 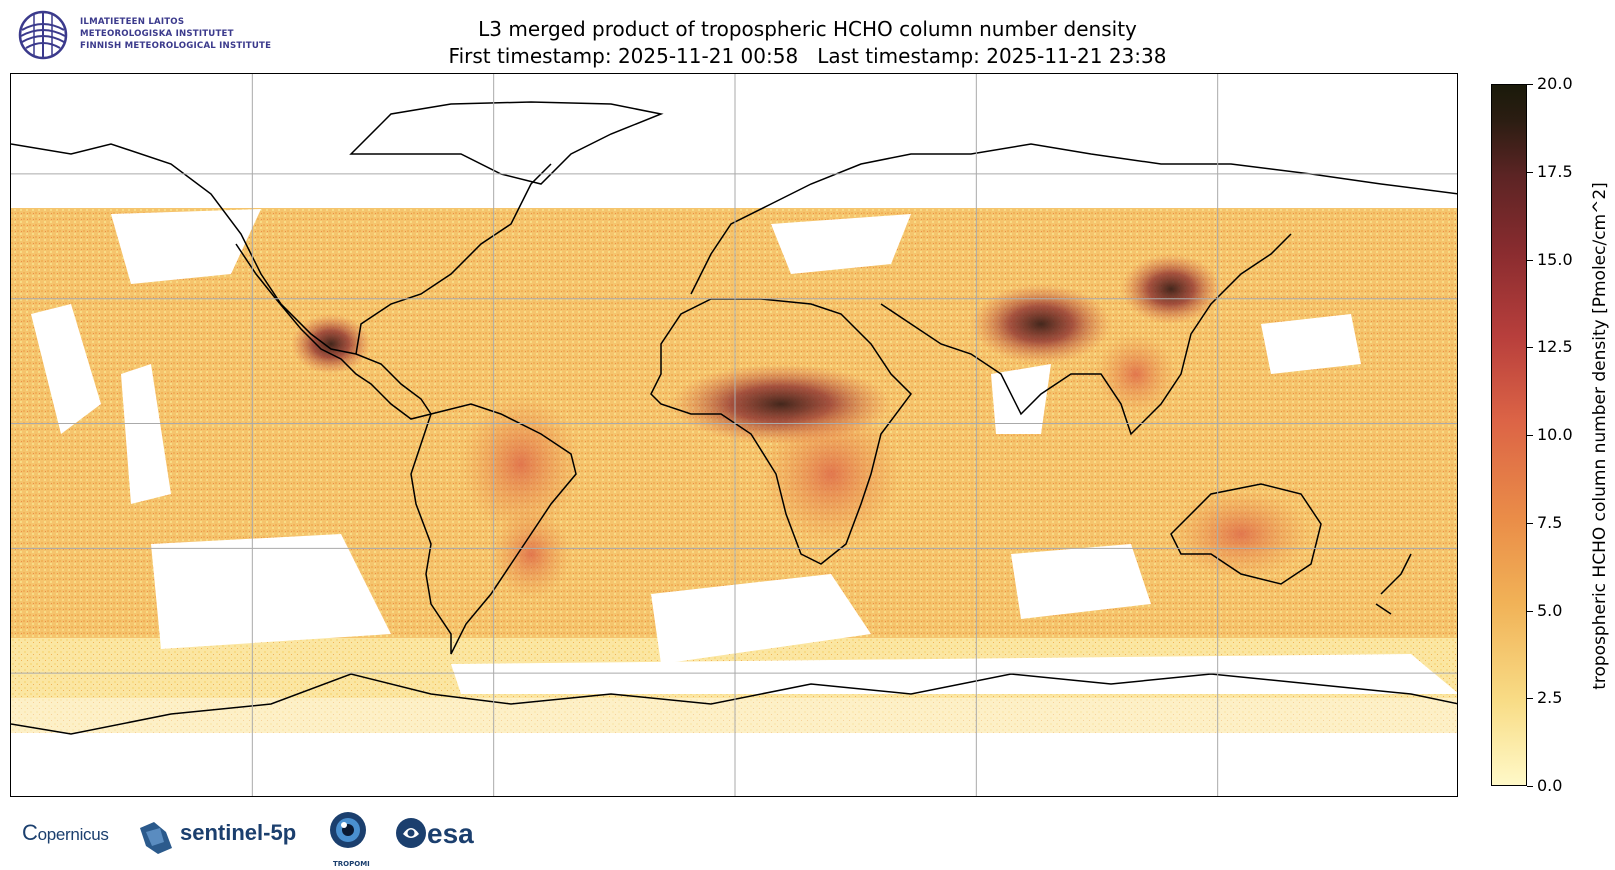 What do you see at coordinates (157, 34) in the screenshot?
I see `fmi-line-sv: METEOROLOGISKA INSTITUTET` at bounding box center [157, 34].